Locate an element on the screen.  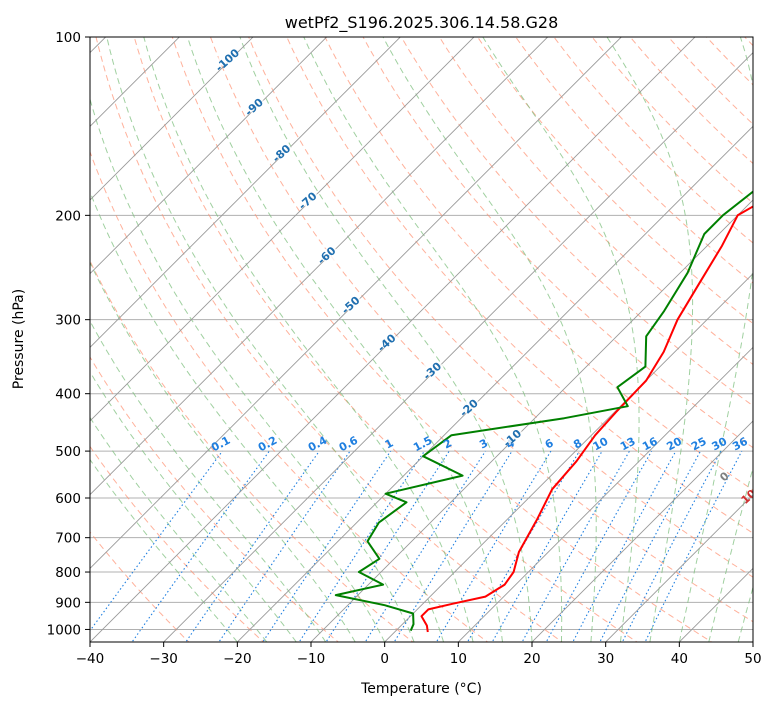
x-axis-label: Temperature (°C) is located at coordinates (421, 689).